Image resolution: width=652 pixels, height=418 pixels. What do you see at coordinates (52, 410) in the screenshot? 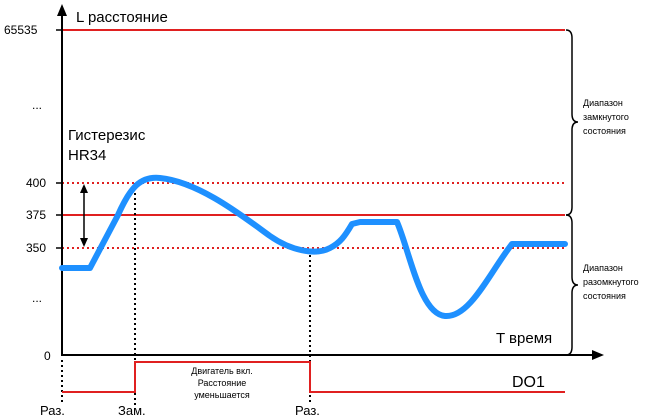
I see `state-open-1: Раз.` at bounding box center [52, 410].